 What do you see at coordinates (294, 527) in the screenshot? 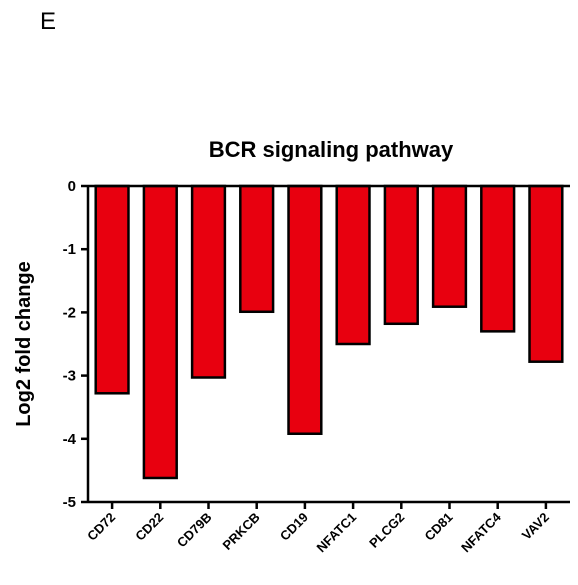
I see `x-tick-label-cd19: CD19` at bounding box center [294, 527].